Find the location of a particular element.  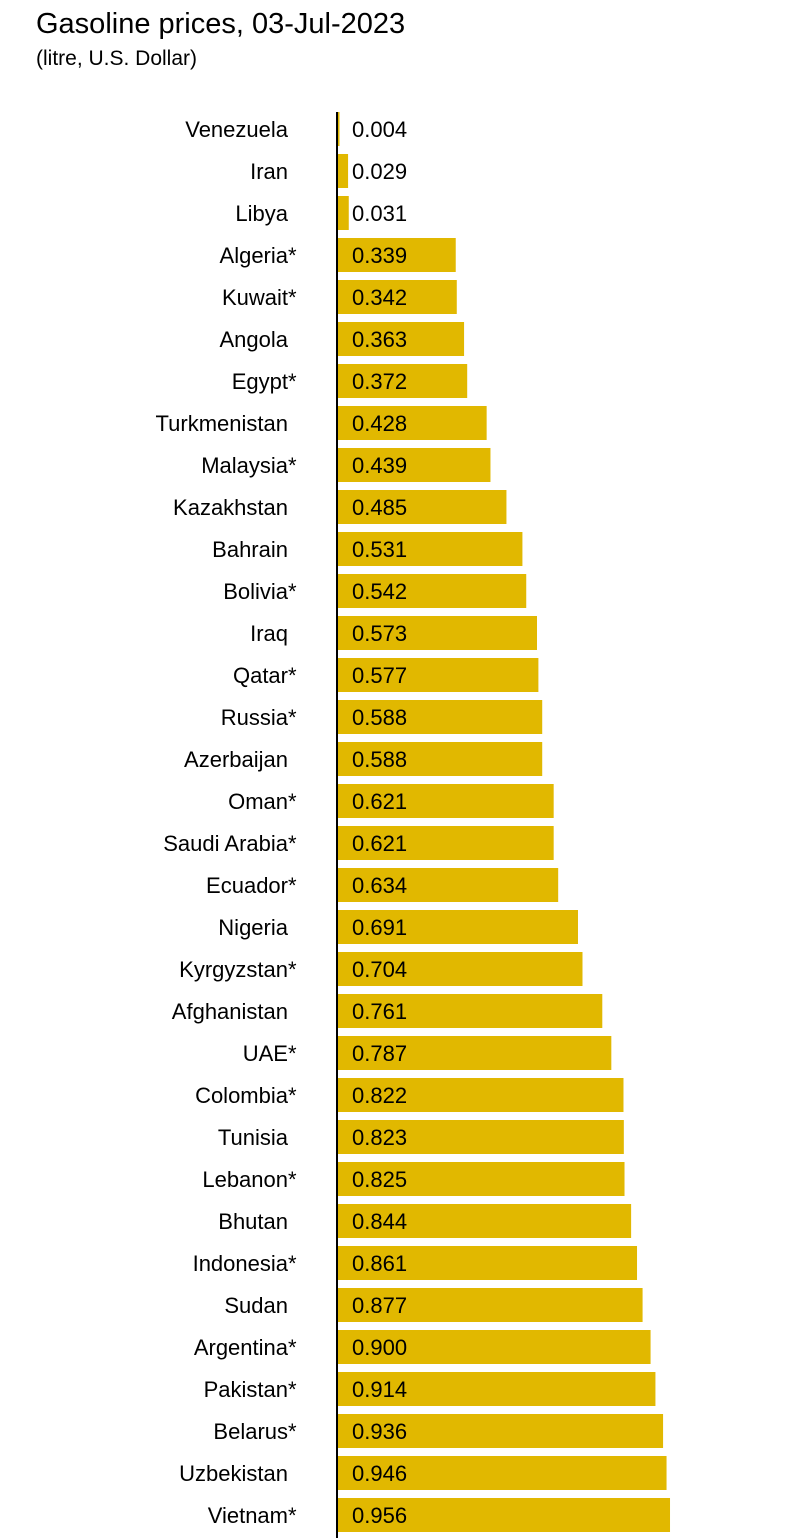

category-label: Egypt is located at coordinates (260, 381).